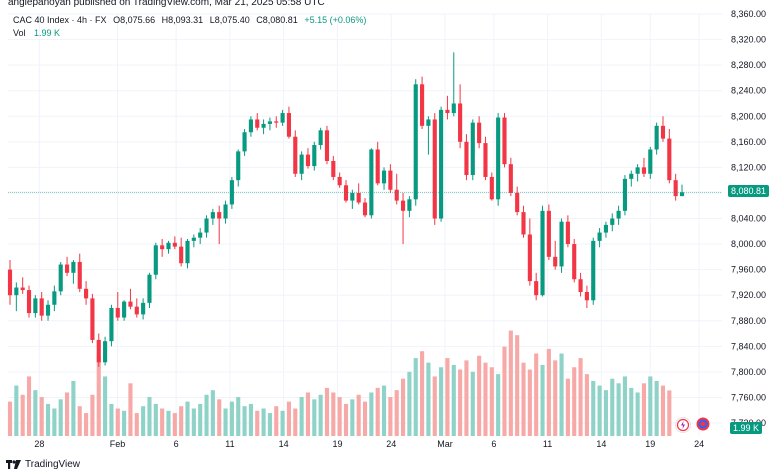  What do you see at coordinates (19, 33) in the screenshot?
I see `volume-label: Vol` at bounding box center [19, 33].